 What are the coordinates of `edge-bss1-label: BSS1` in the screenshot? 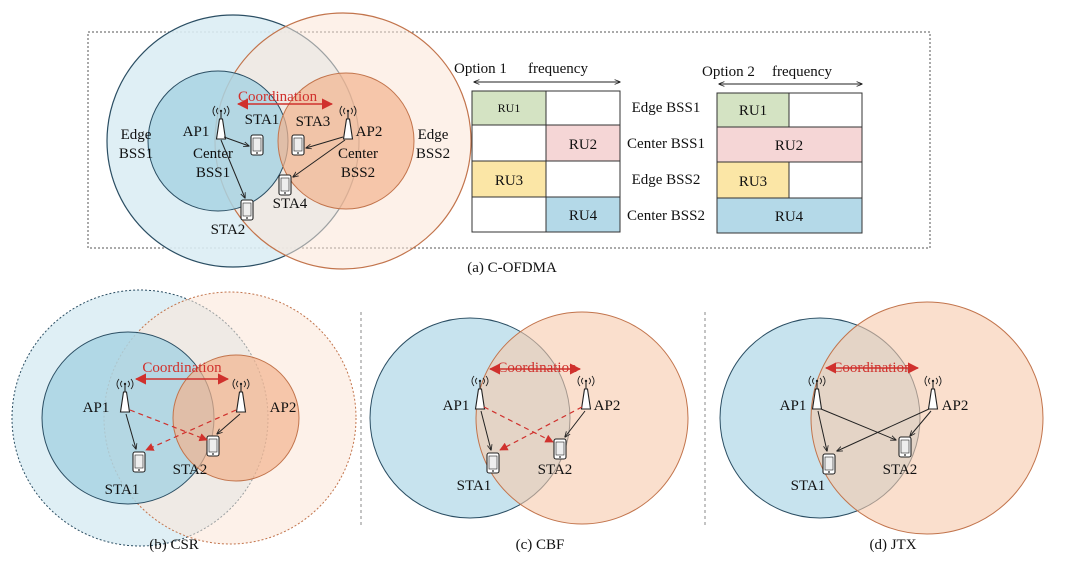 It's located at (136, 154).